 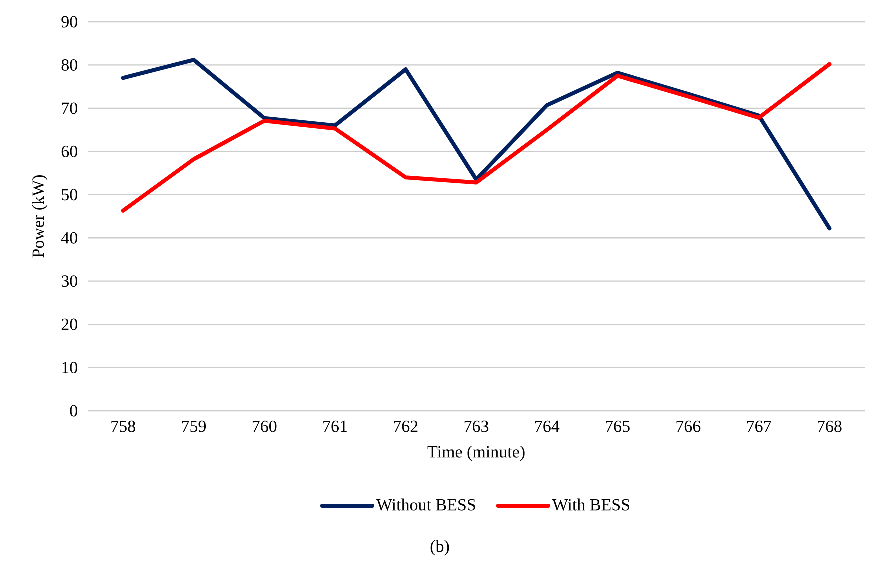 What do you see at coordinates (70, 65) in the screenshot?
I see `y-tick-label: 80` at bounding box center [70, 65].